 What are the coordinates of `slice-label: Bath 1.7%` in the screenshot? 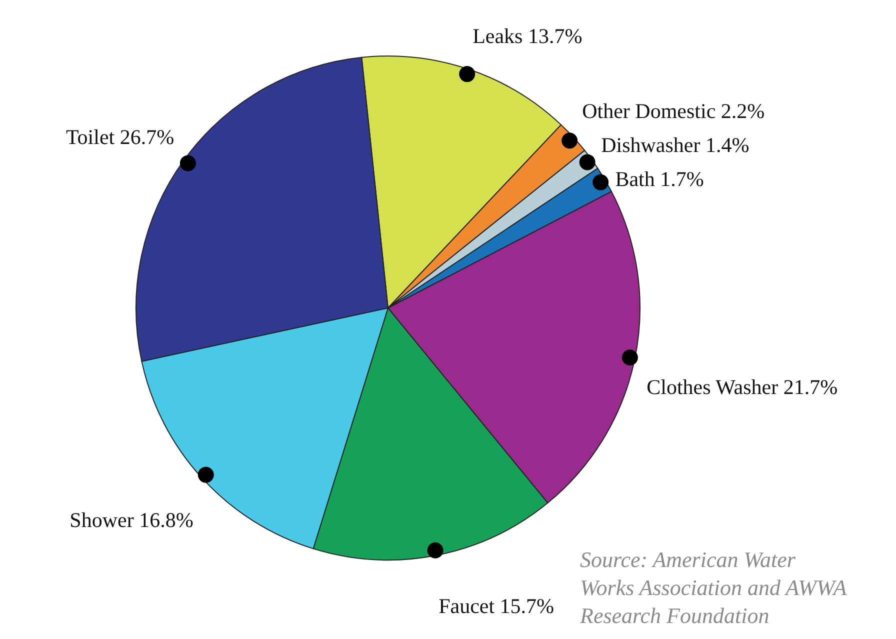 It's located at (659, 179).